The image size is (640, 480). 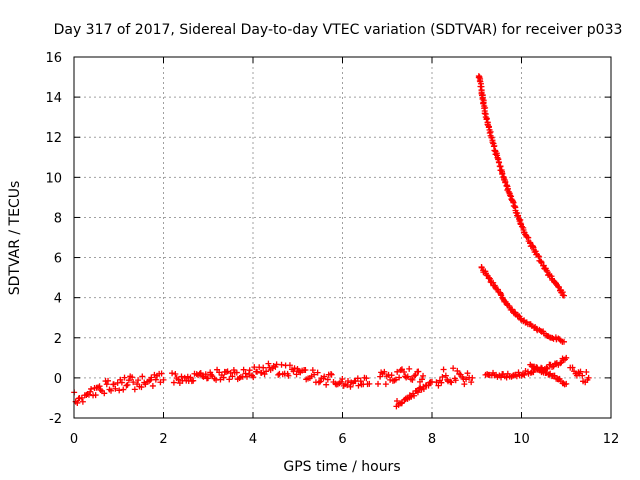 I want to click on y-tick-label: 6, so click(x=58, y=259).